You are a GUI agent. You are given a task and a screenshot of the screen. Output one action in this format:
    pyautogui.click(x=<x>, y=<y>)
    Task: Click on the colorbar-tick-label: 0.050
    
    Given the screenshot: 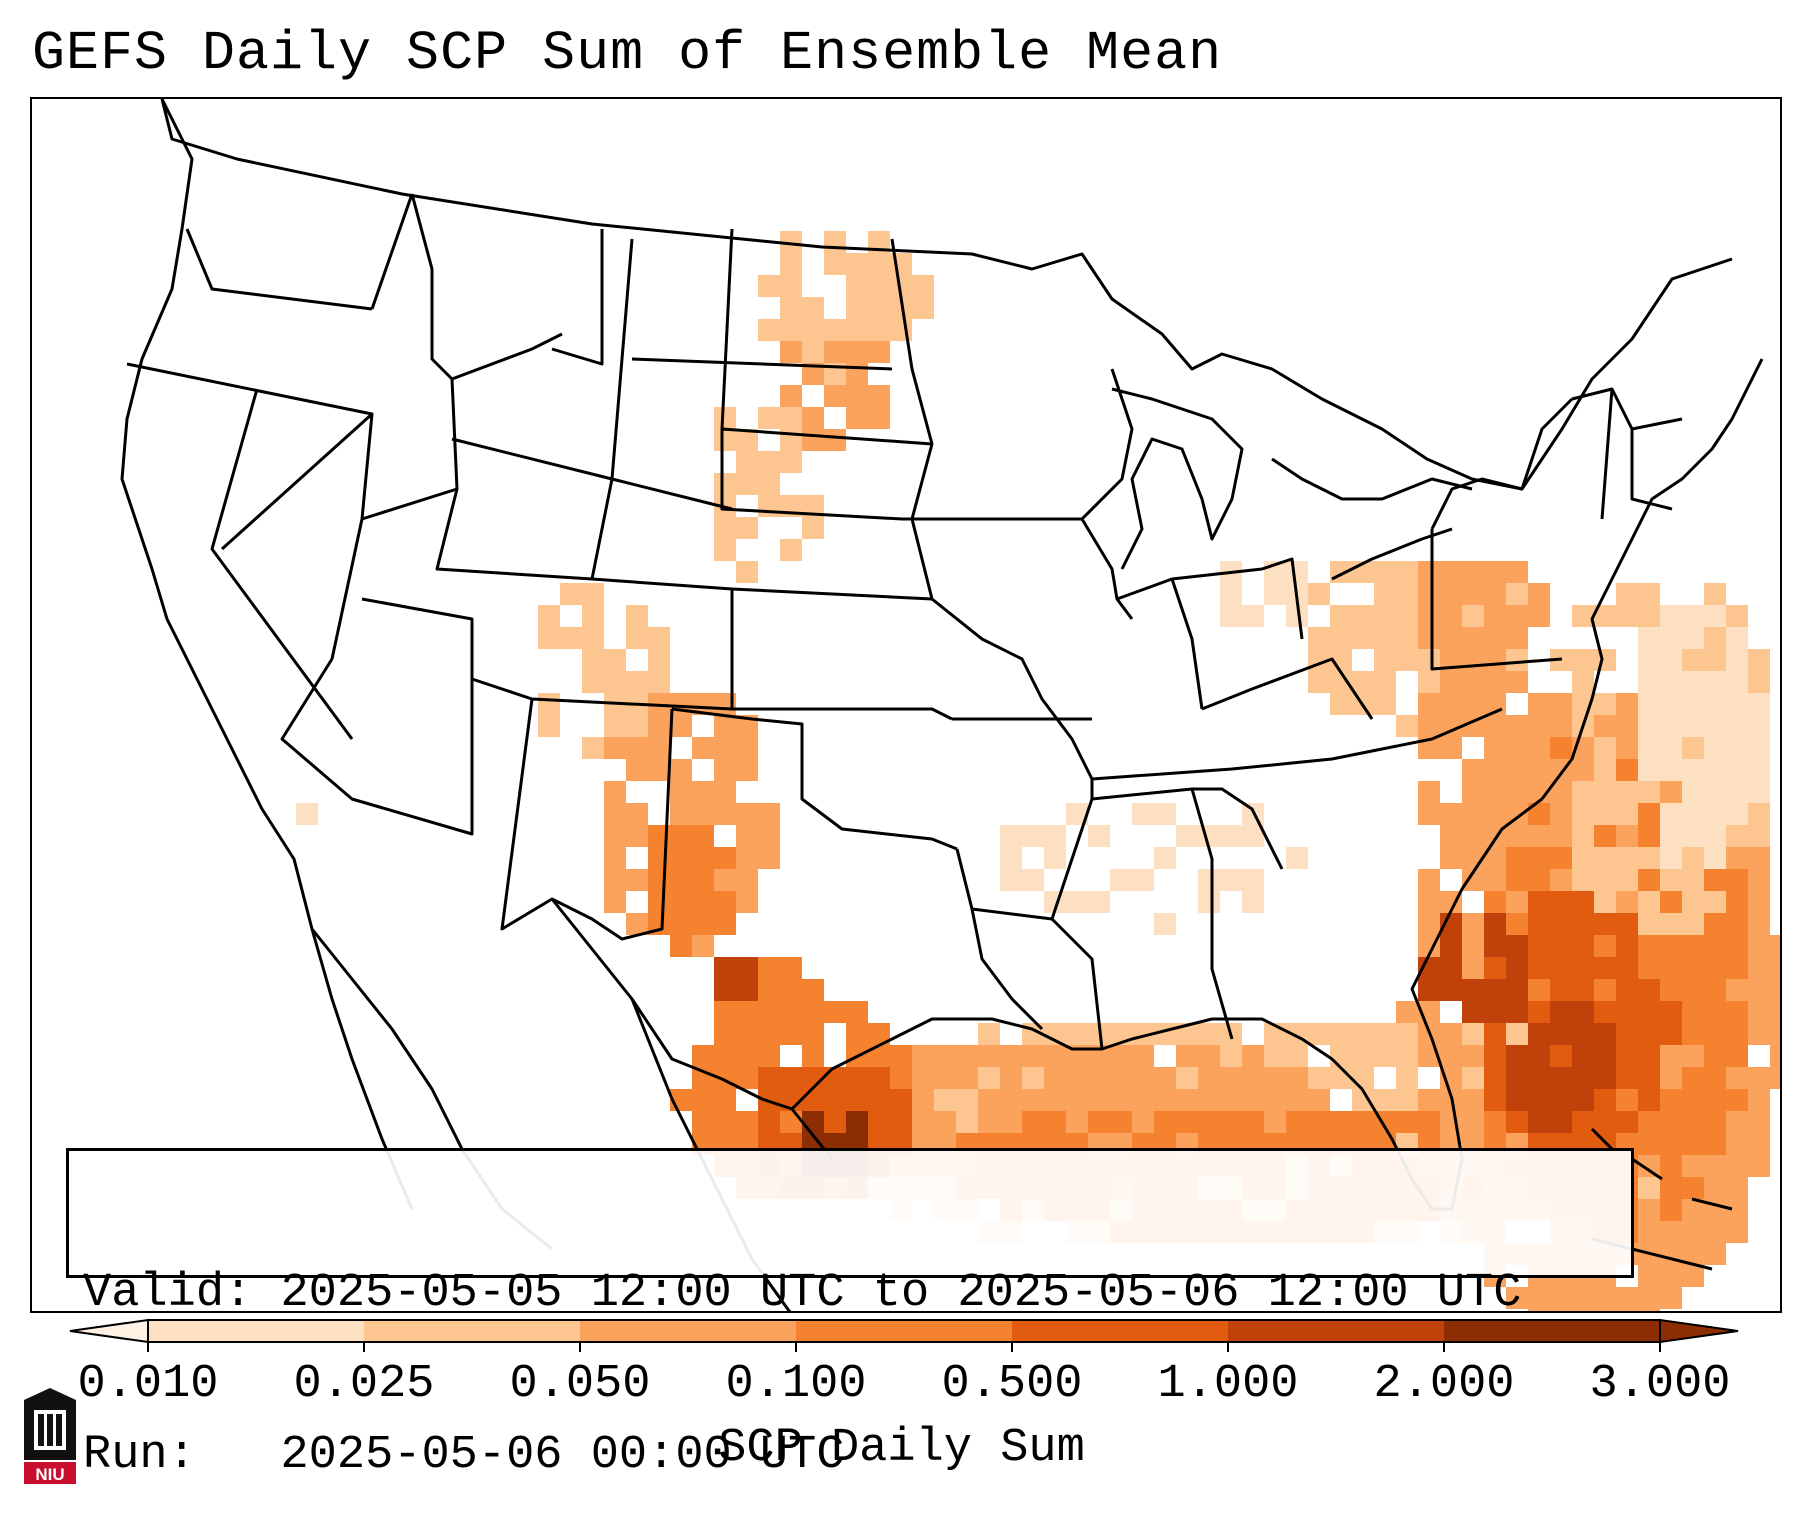 What is the action you would take?
    pyautogui.click(x=580, y=1384)
    